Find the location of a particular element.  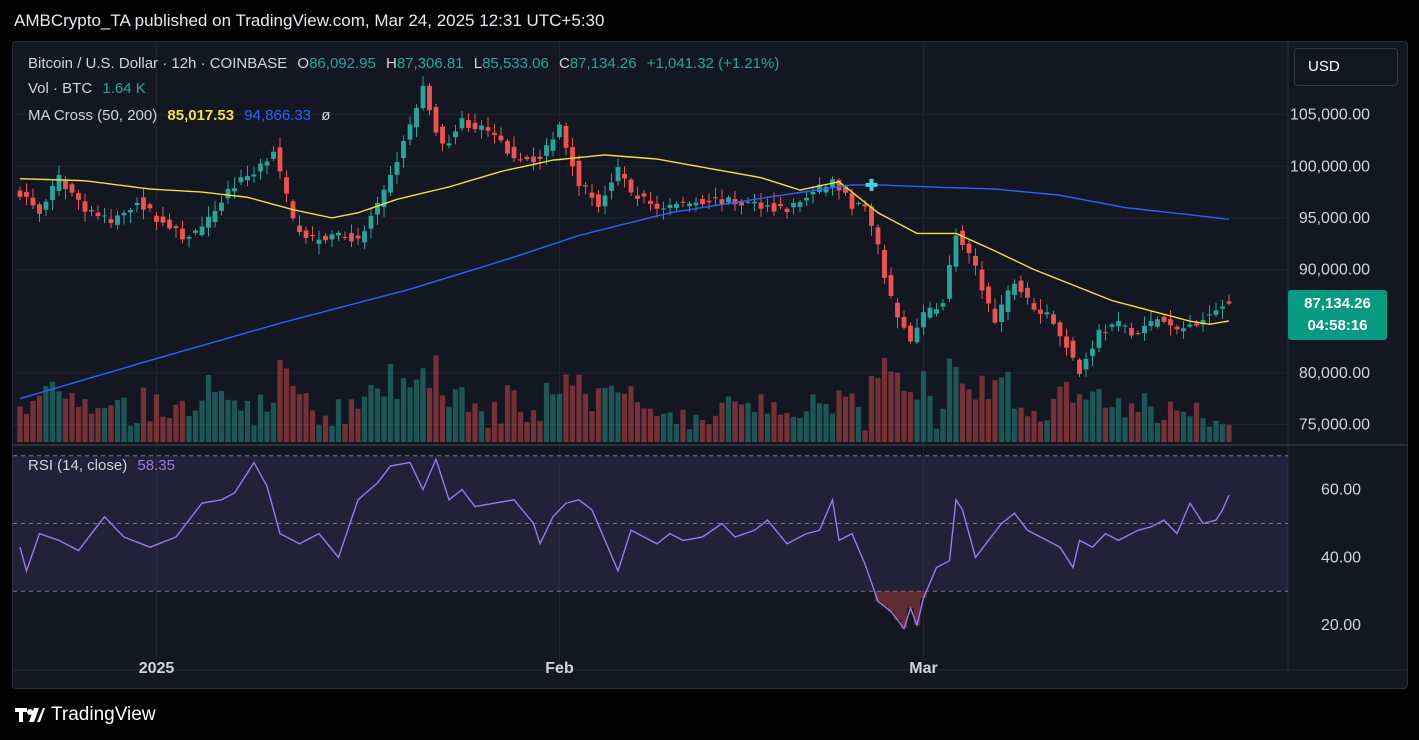

close-value: 87,134.26 is located at coordinates (603, 63).